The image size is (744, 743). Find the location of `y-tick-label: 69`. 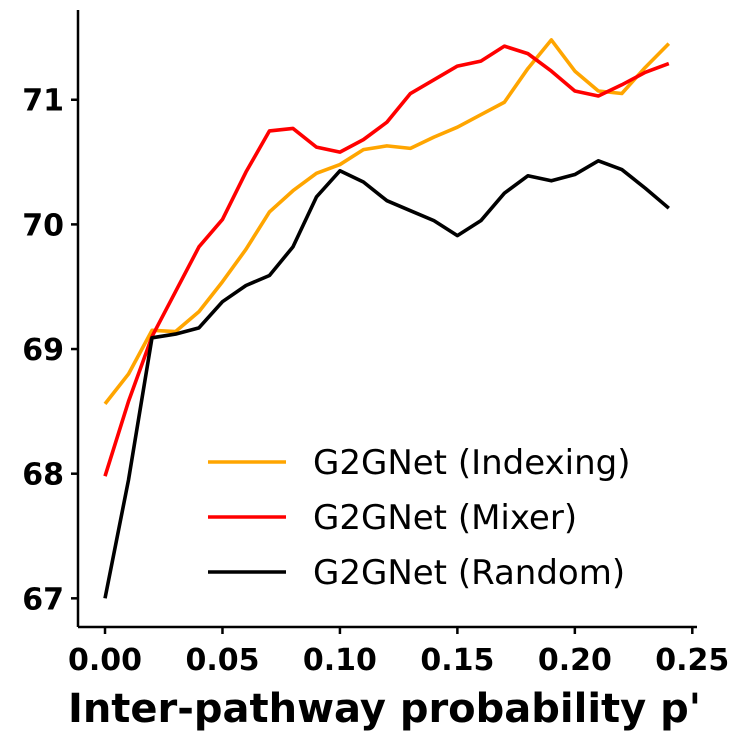

y-tick-label: 69 is located at coordinates (43, 350).